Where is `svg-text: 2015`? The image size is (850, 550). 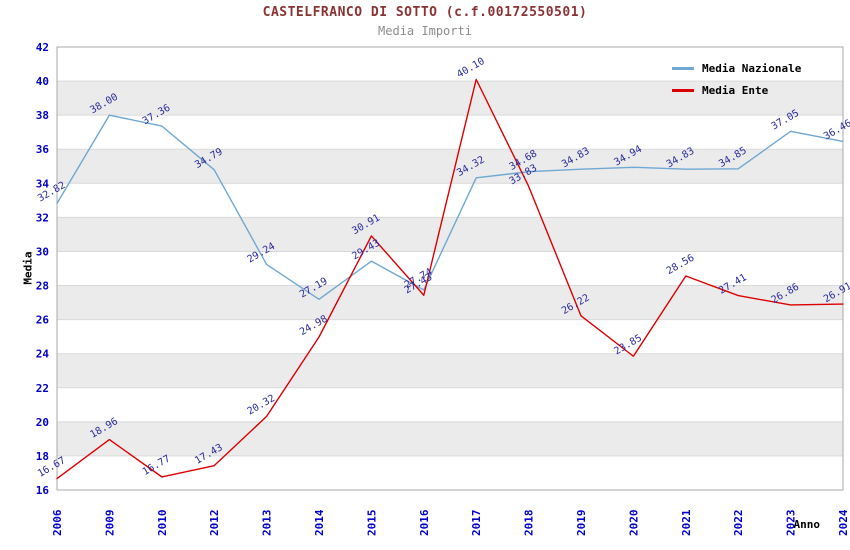 svg-text: 2015 is located at coordinates (371, 523).